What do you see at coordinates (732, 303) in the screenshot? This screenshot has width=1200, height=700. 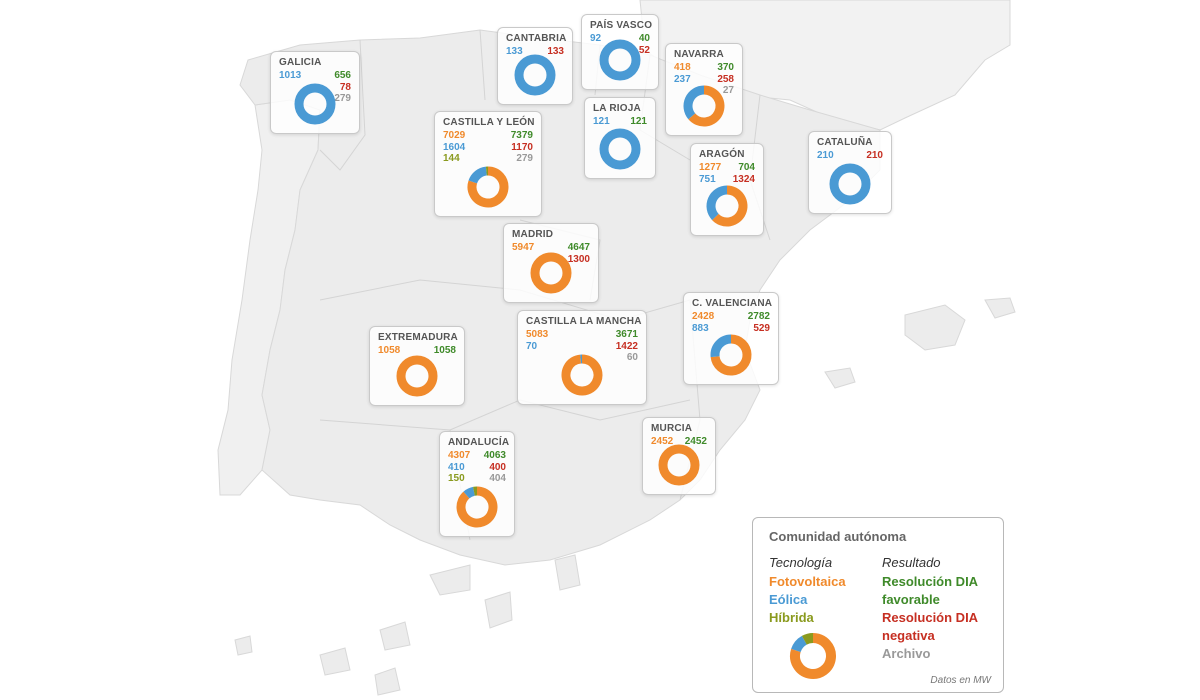 I see `region-name: C. VALENCIANA` at bounding box center [732, 303].